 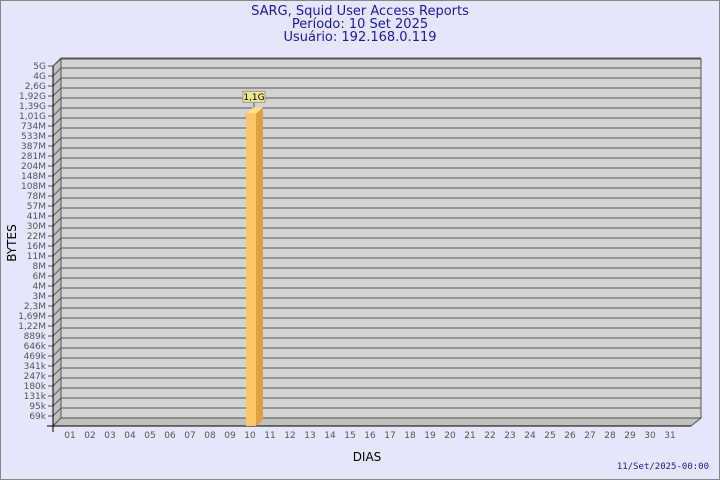 What do you see at coordinates (36, 237) in the screenshot?
I see `y-tick-label: 22M` at bounding box center [36, 237].